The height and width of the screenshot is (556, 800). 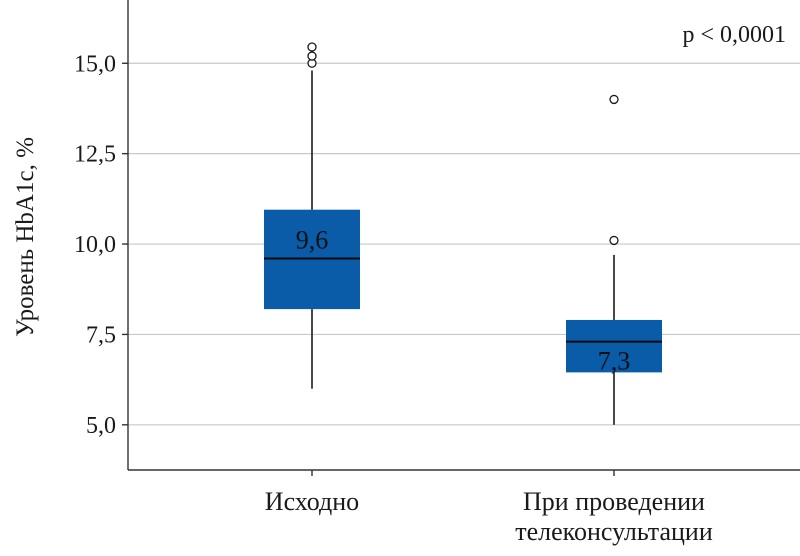 What do you see at coordinates (614, 346) in the screenshot?
I see `box` at bounding box center [614, 346].